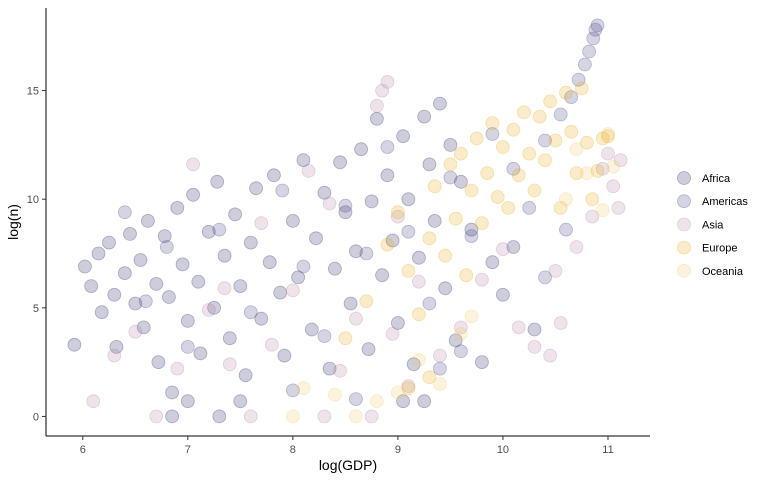 The width and height of the screenshot is (768, 480). What do you see at coordinates (607, 450) in the screenshot?
I see `x-tick-label: 11` at bounding box center [607, 450].